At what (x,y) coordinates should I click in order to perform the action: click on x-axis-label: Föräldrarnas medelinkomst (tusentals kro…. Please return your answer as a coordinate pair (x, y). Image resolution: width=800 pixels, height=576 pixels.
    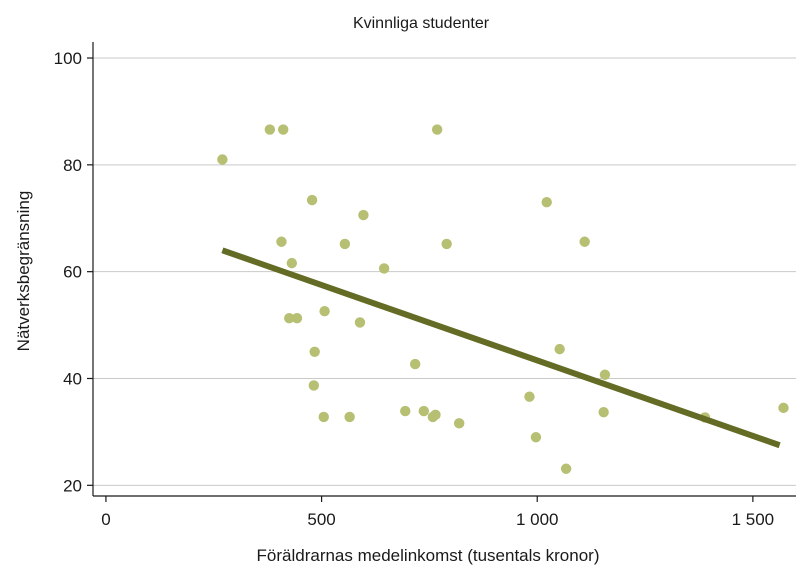
    Looking at the image, I should click on (428, 555).